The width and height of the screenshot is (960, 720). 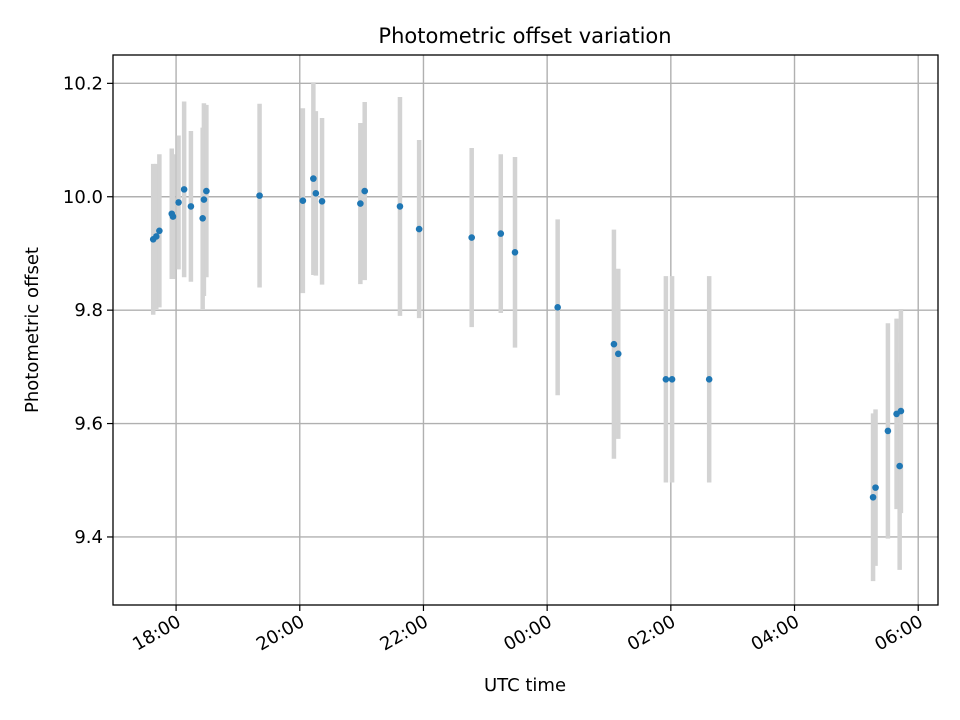 I want to click on y-tick-label: 10.2, so click(x=83, y=83).